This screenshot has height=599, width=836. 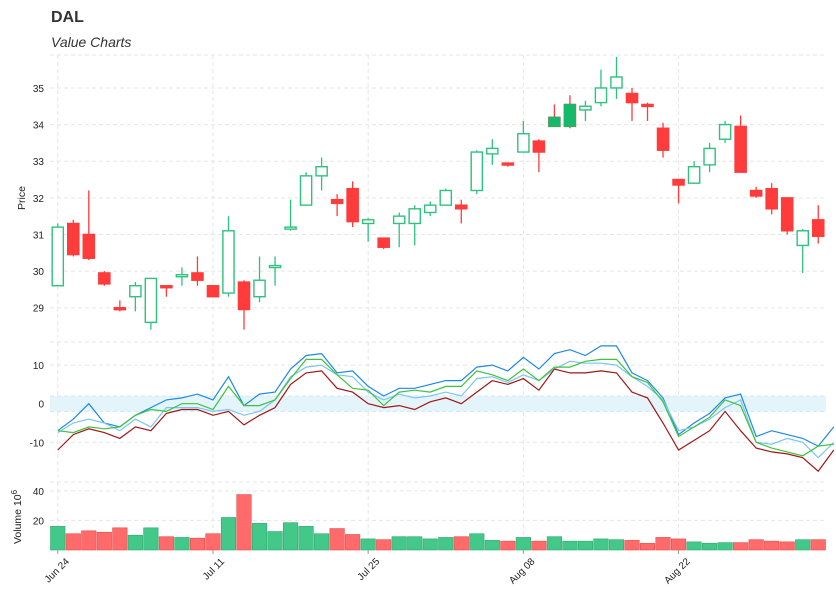 I want to click on volume-tick-label: 40, so click(x=39, y=492).